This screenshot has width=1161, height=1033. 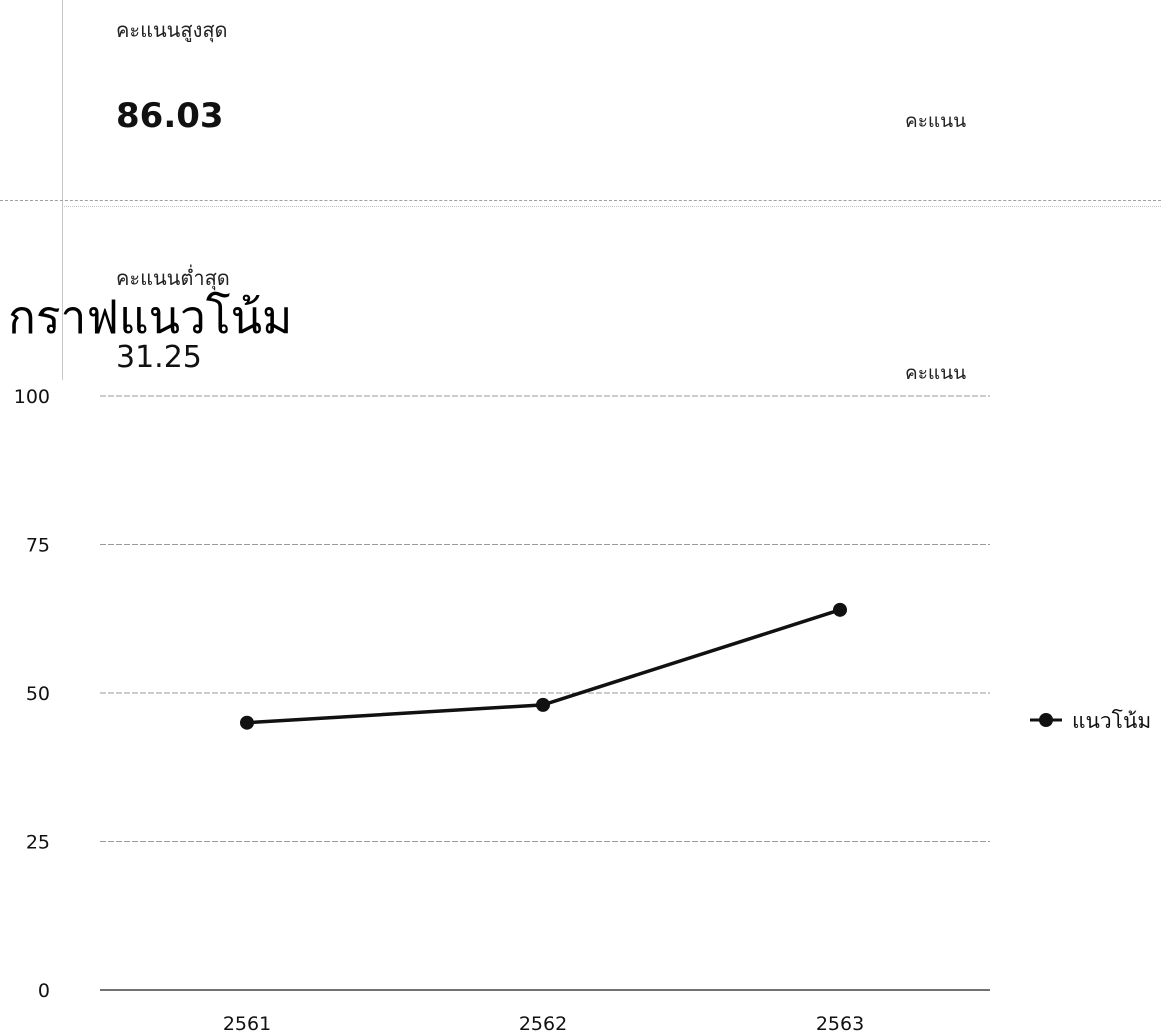 I want to click on y-axis-ticks: 0 25 50 75 100, so click(x=32, y=694).